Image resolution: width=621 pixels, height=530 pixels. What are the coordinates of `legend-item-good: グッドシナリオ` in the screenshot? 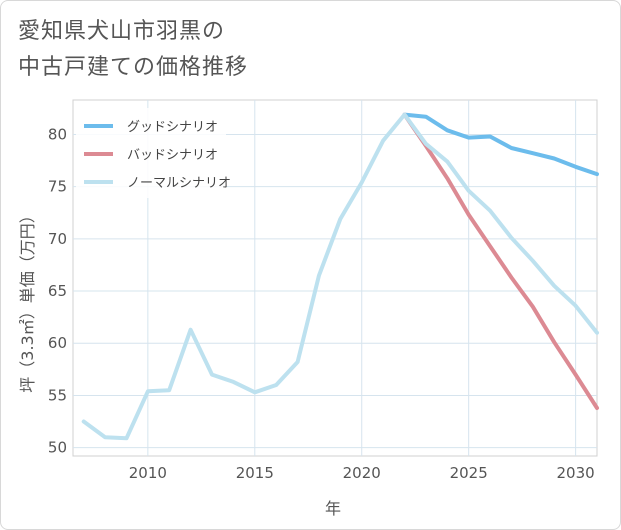 It's located at (172, 127).